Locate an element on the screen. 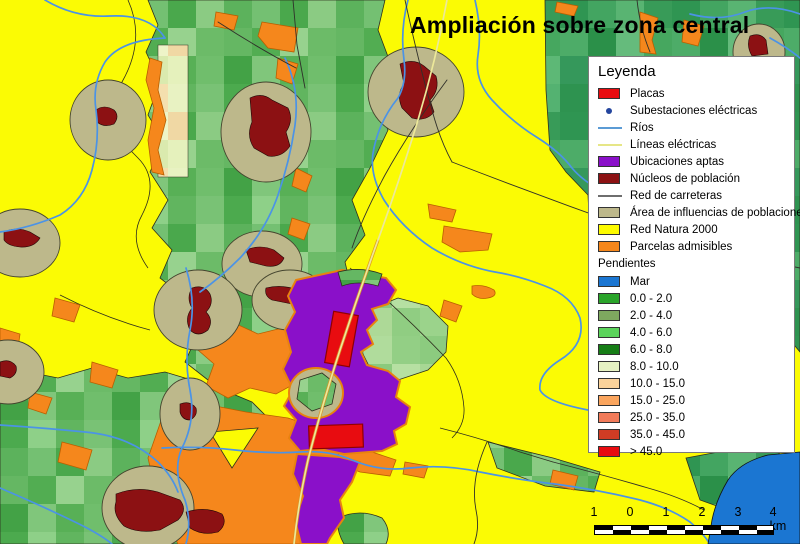 Image resolution: width=800 pixels, height=544 pixels. ubicaciones-swatch is located at coordinates (609, 161).